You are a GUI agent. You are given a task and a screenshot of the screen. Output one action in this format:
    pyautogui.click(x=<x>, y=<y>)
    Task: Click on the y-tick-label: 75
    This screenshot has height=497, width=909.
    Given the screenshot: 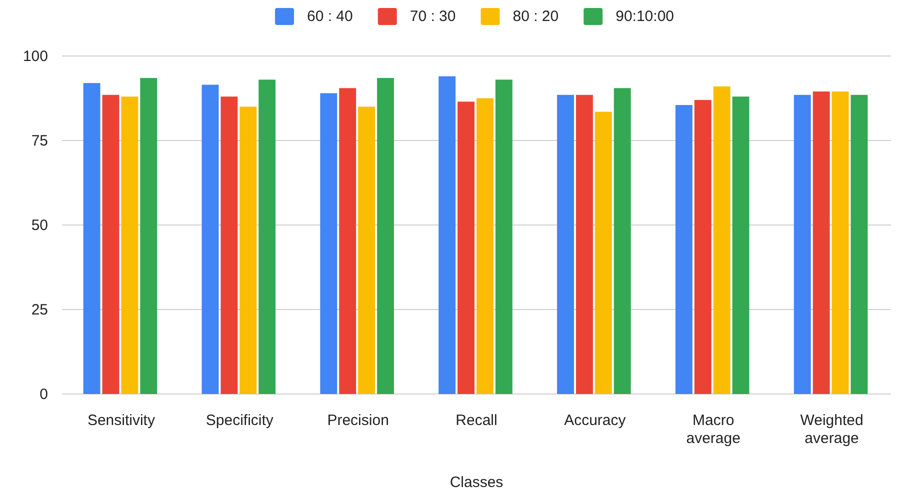 What is the action you would take?
    pyautogui.click(x=39, y=141)
    